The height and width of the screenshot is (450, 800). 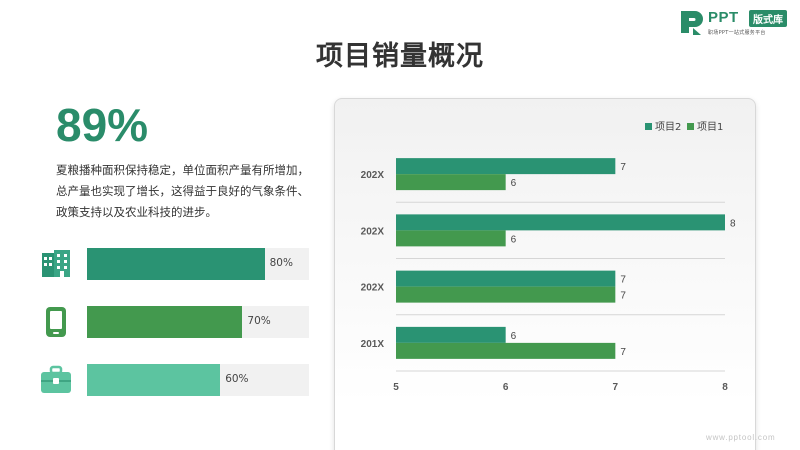 I want to click on progress-row: 70%, so click(x=174, y=322).